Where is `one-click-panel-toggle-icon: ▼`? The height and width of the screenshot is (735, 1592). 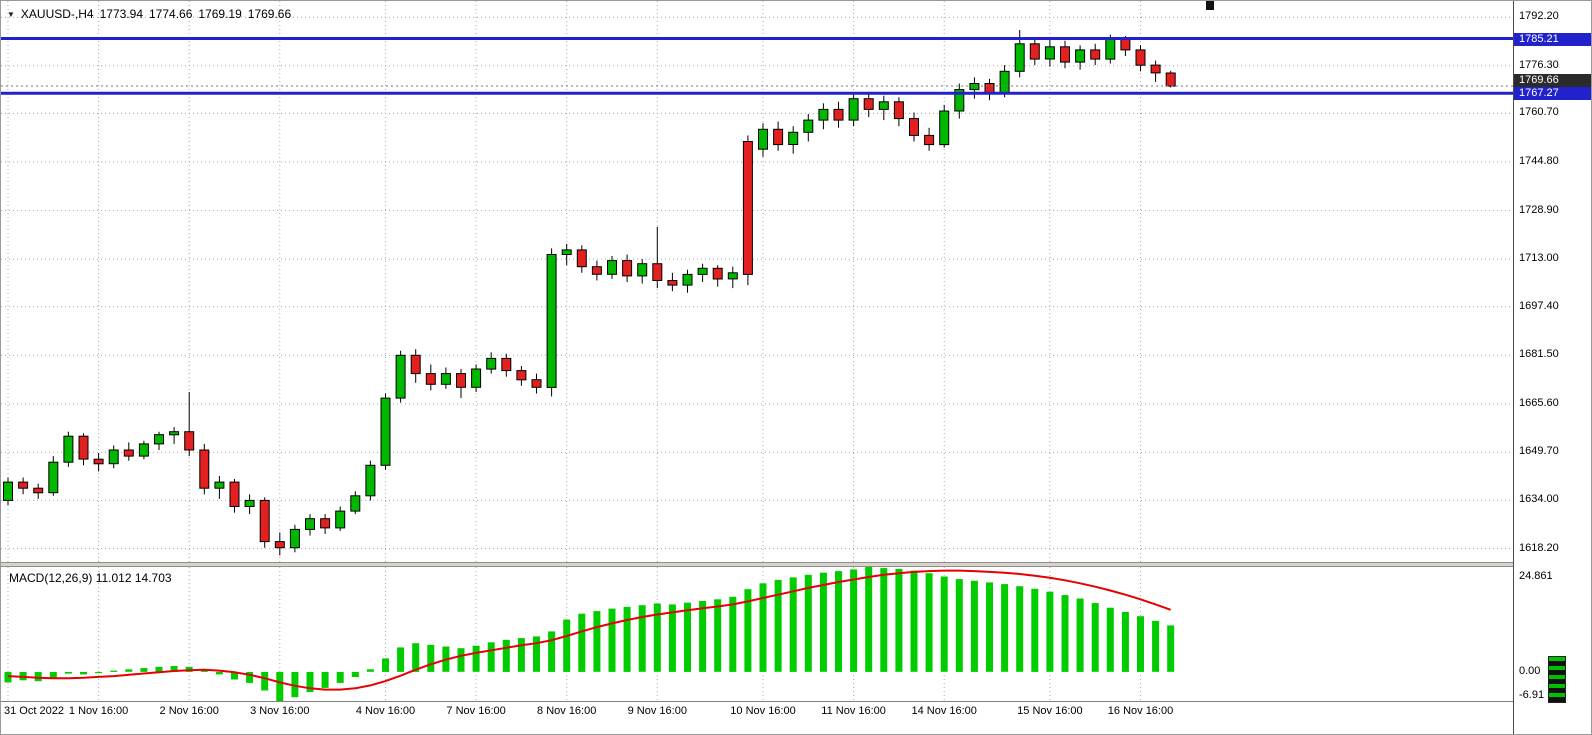
one-click-panel-toggle-icon: ▼ is located at coordinates (11, 14).